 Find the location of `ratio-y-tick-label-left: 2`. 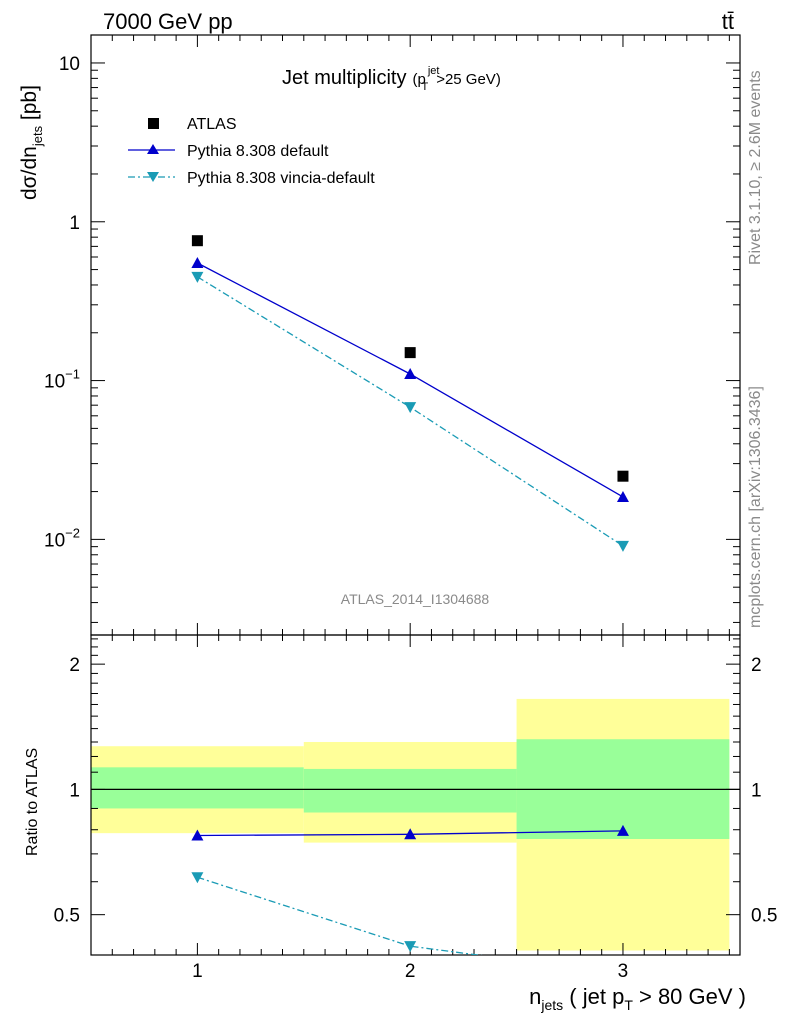

ratio-y-tick-label-left: 2 is located at coordinates (74, 665).